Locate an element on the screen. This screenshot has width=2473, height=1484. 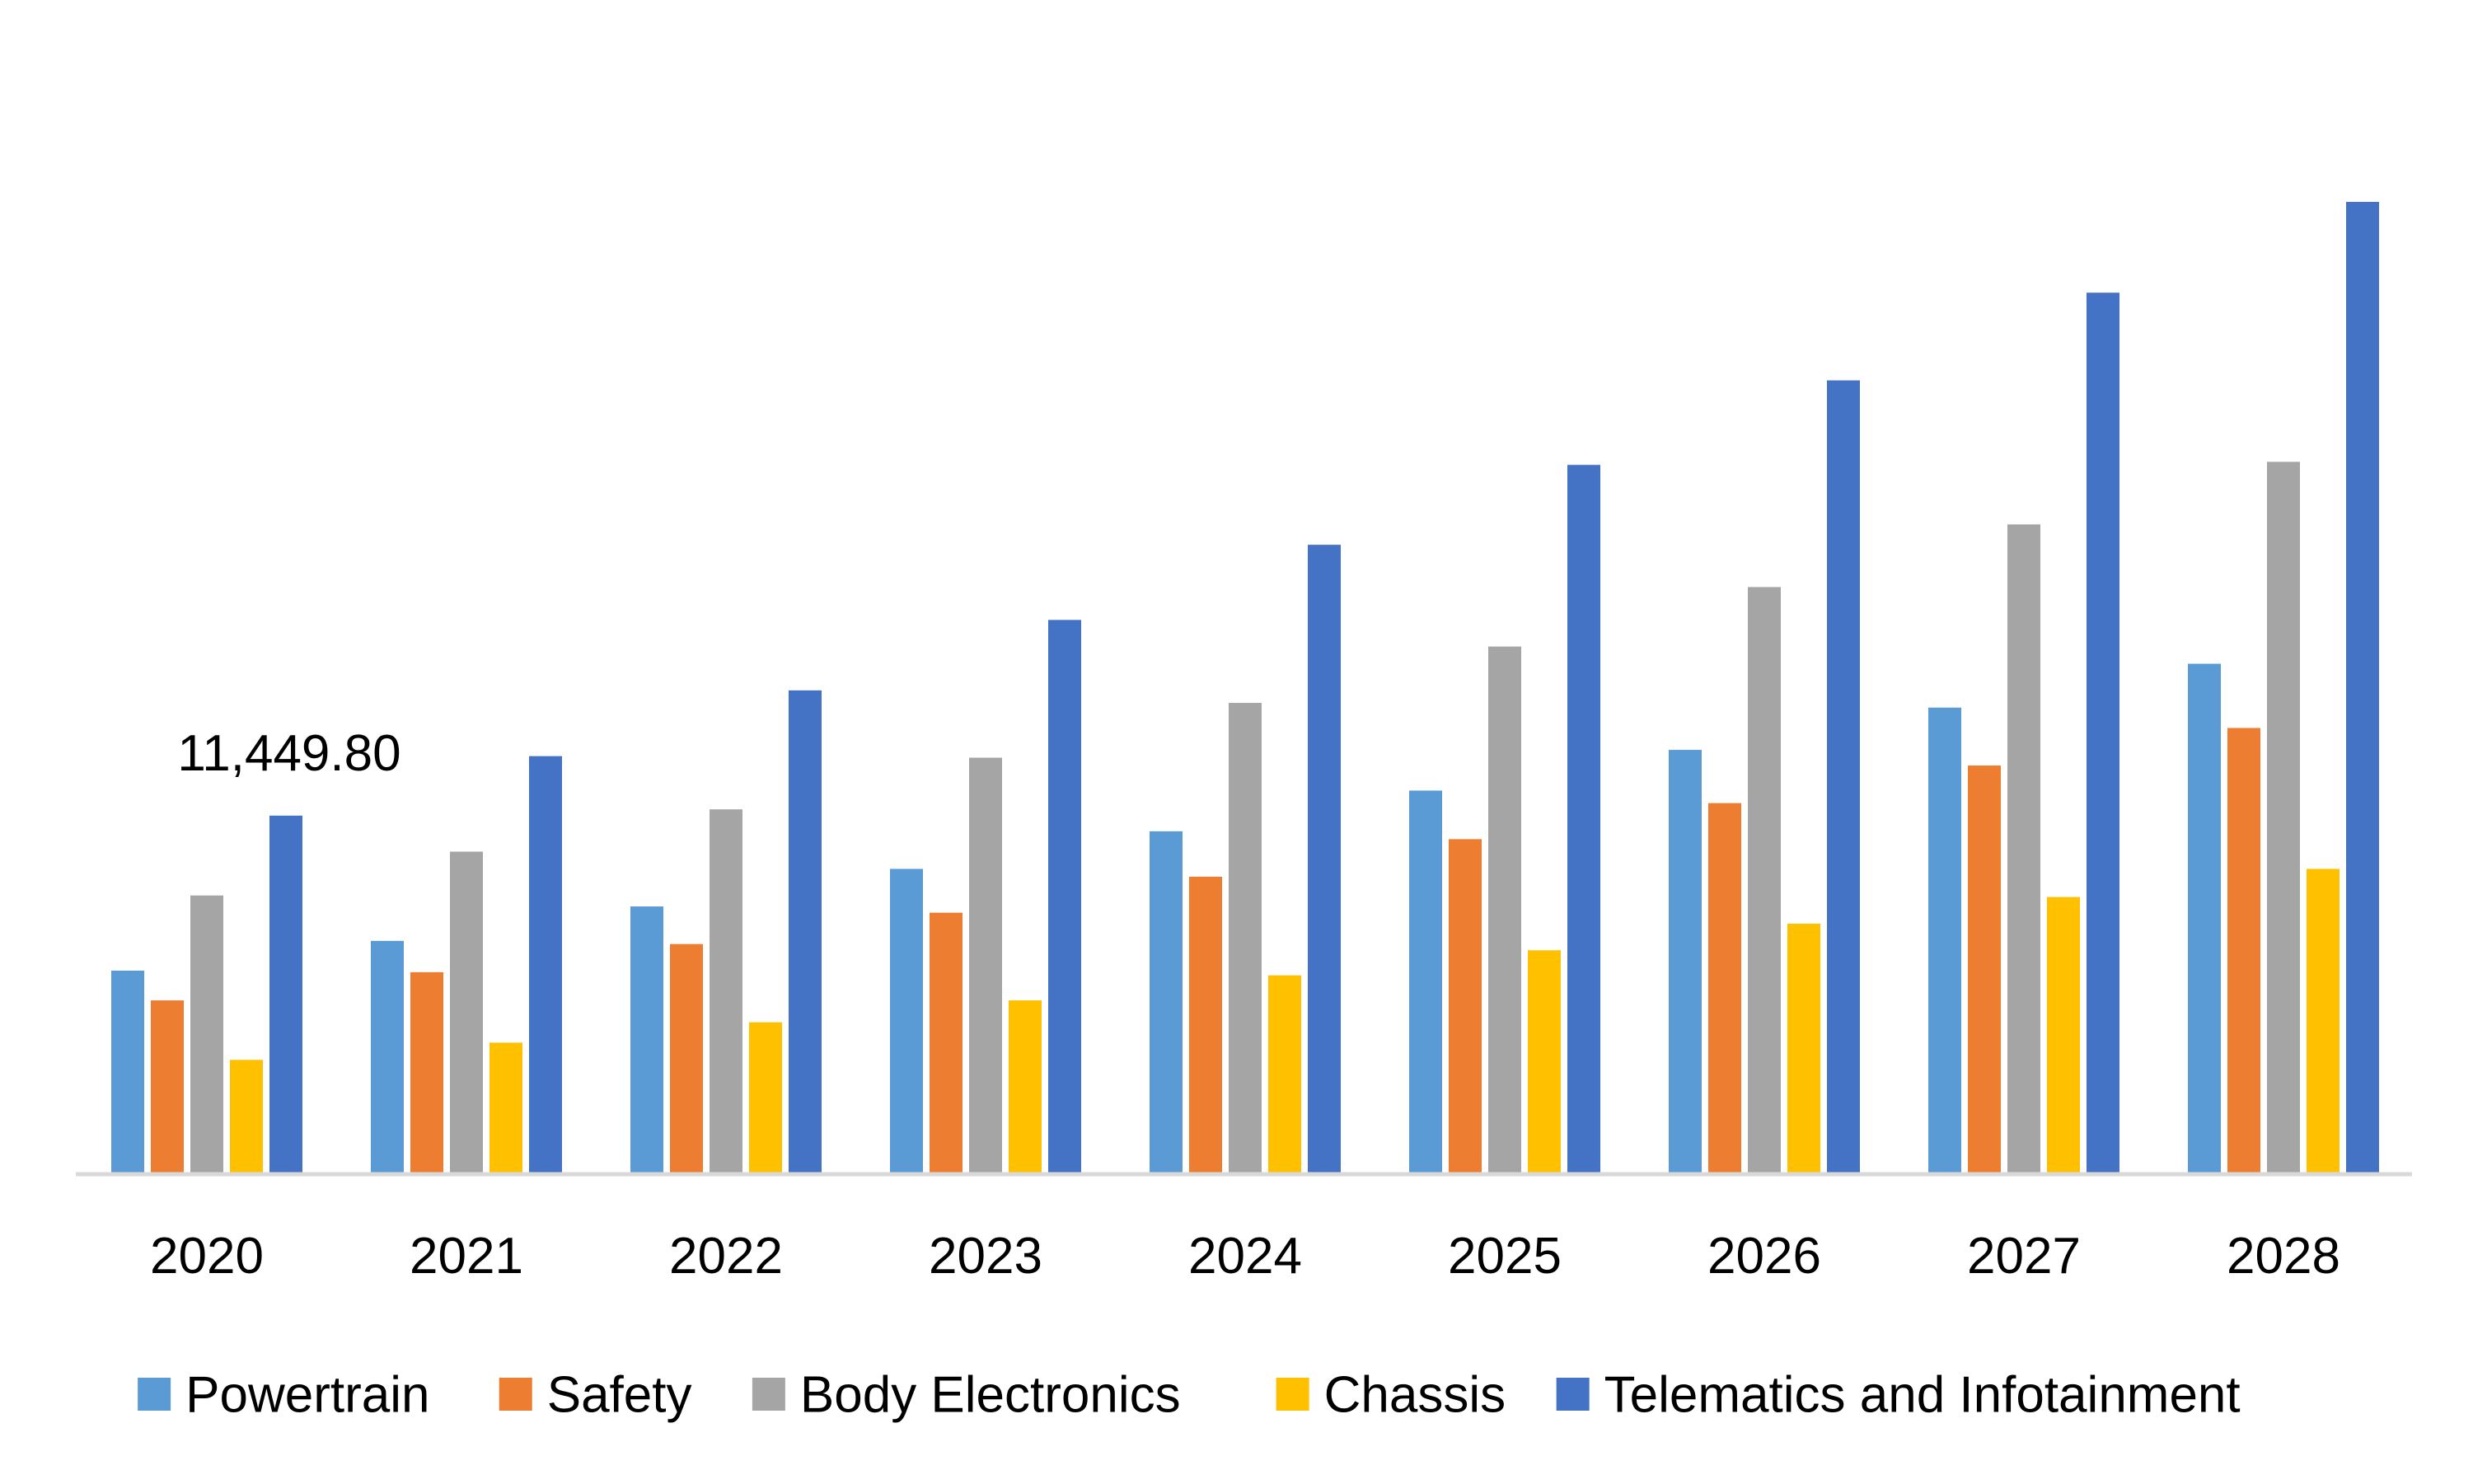
x-tick-label-2028: 2028 is located at coordinates (2283, 1257).